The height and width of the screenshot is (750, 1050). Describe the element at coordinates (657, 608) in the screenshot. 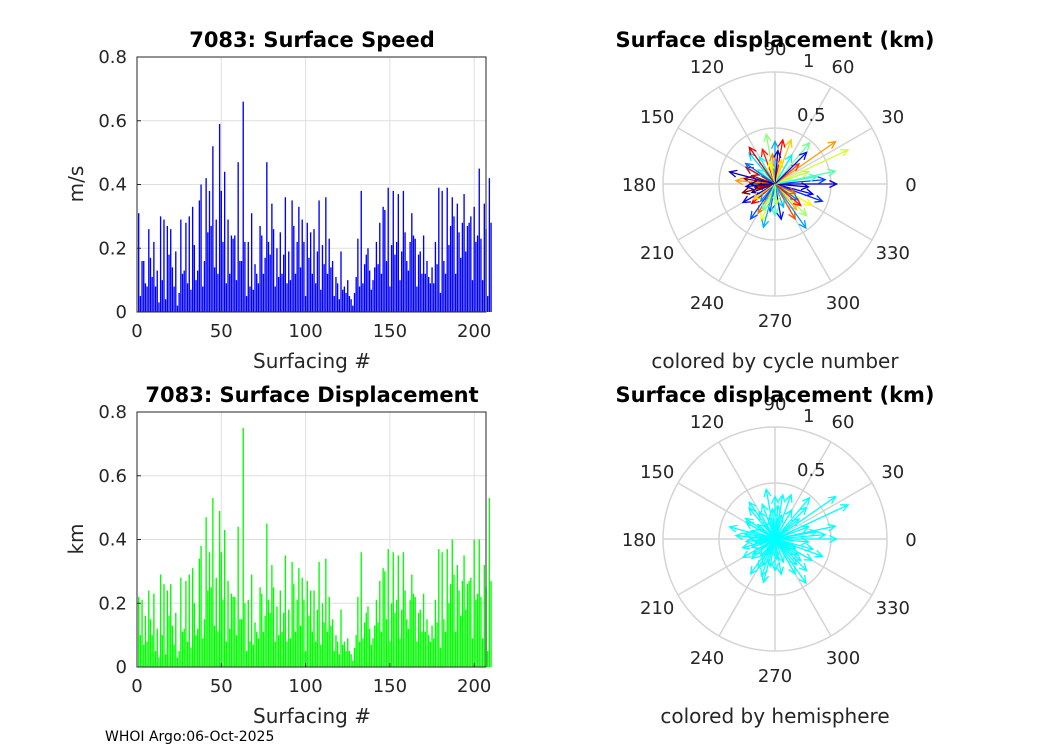

I see `polar-hemisphere-angle-label: 210` at that location.